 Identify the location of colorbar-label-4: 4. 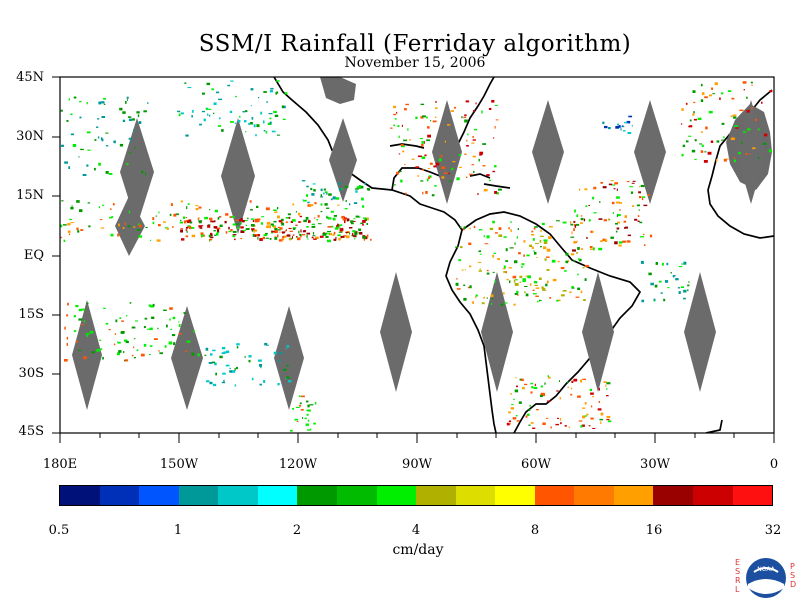
(416, 530).